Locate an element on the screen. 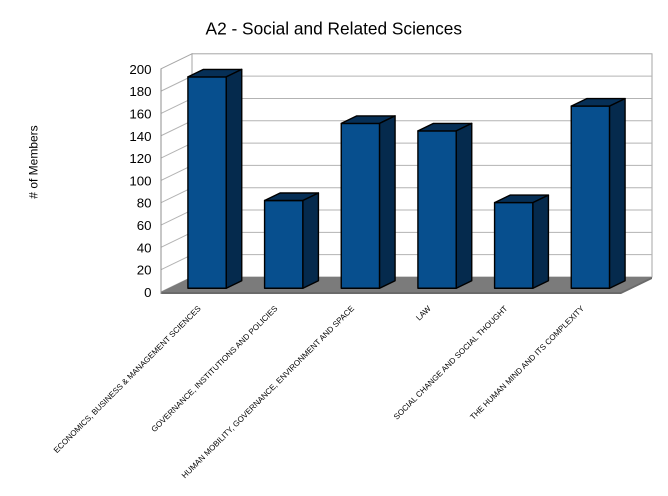 Image resolution: width=668 pixels, height=496 pixels. svg-text: 100 is located at coordinates (140, 180).